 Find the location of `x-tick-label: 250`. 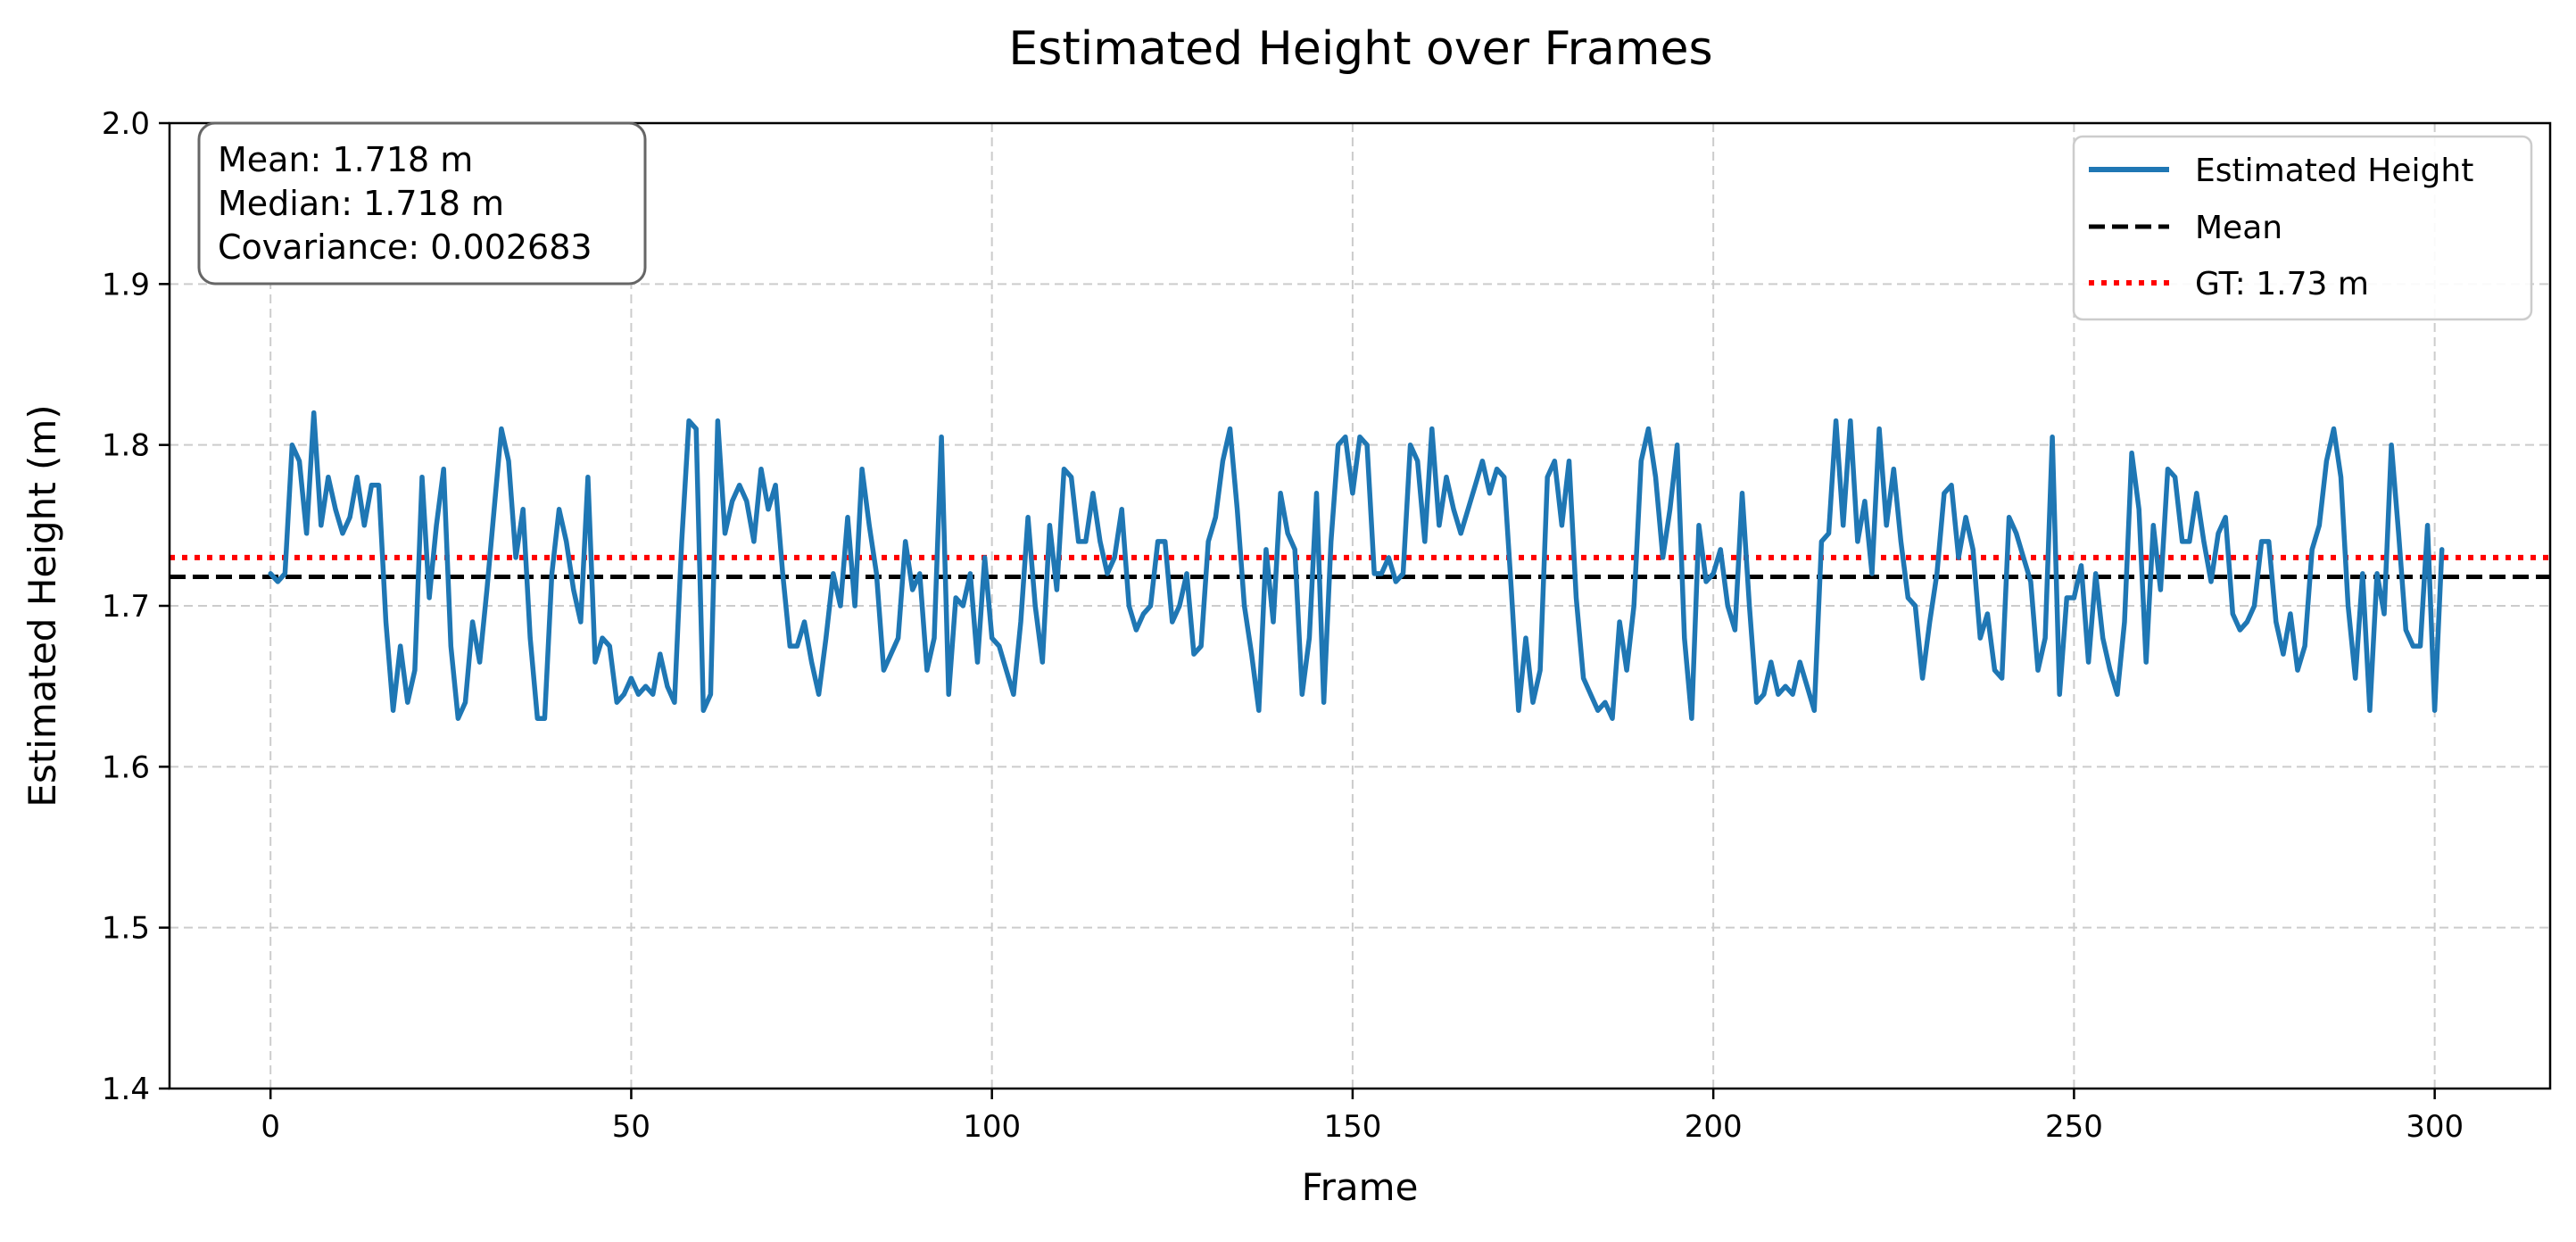

x-tick-label: 250 is located at coordinates (2074, 1127).